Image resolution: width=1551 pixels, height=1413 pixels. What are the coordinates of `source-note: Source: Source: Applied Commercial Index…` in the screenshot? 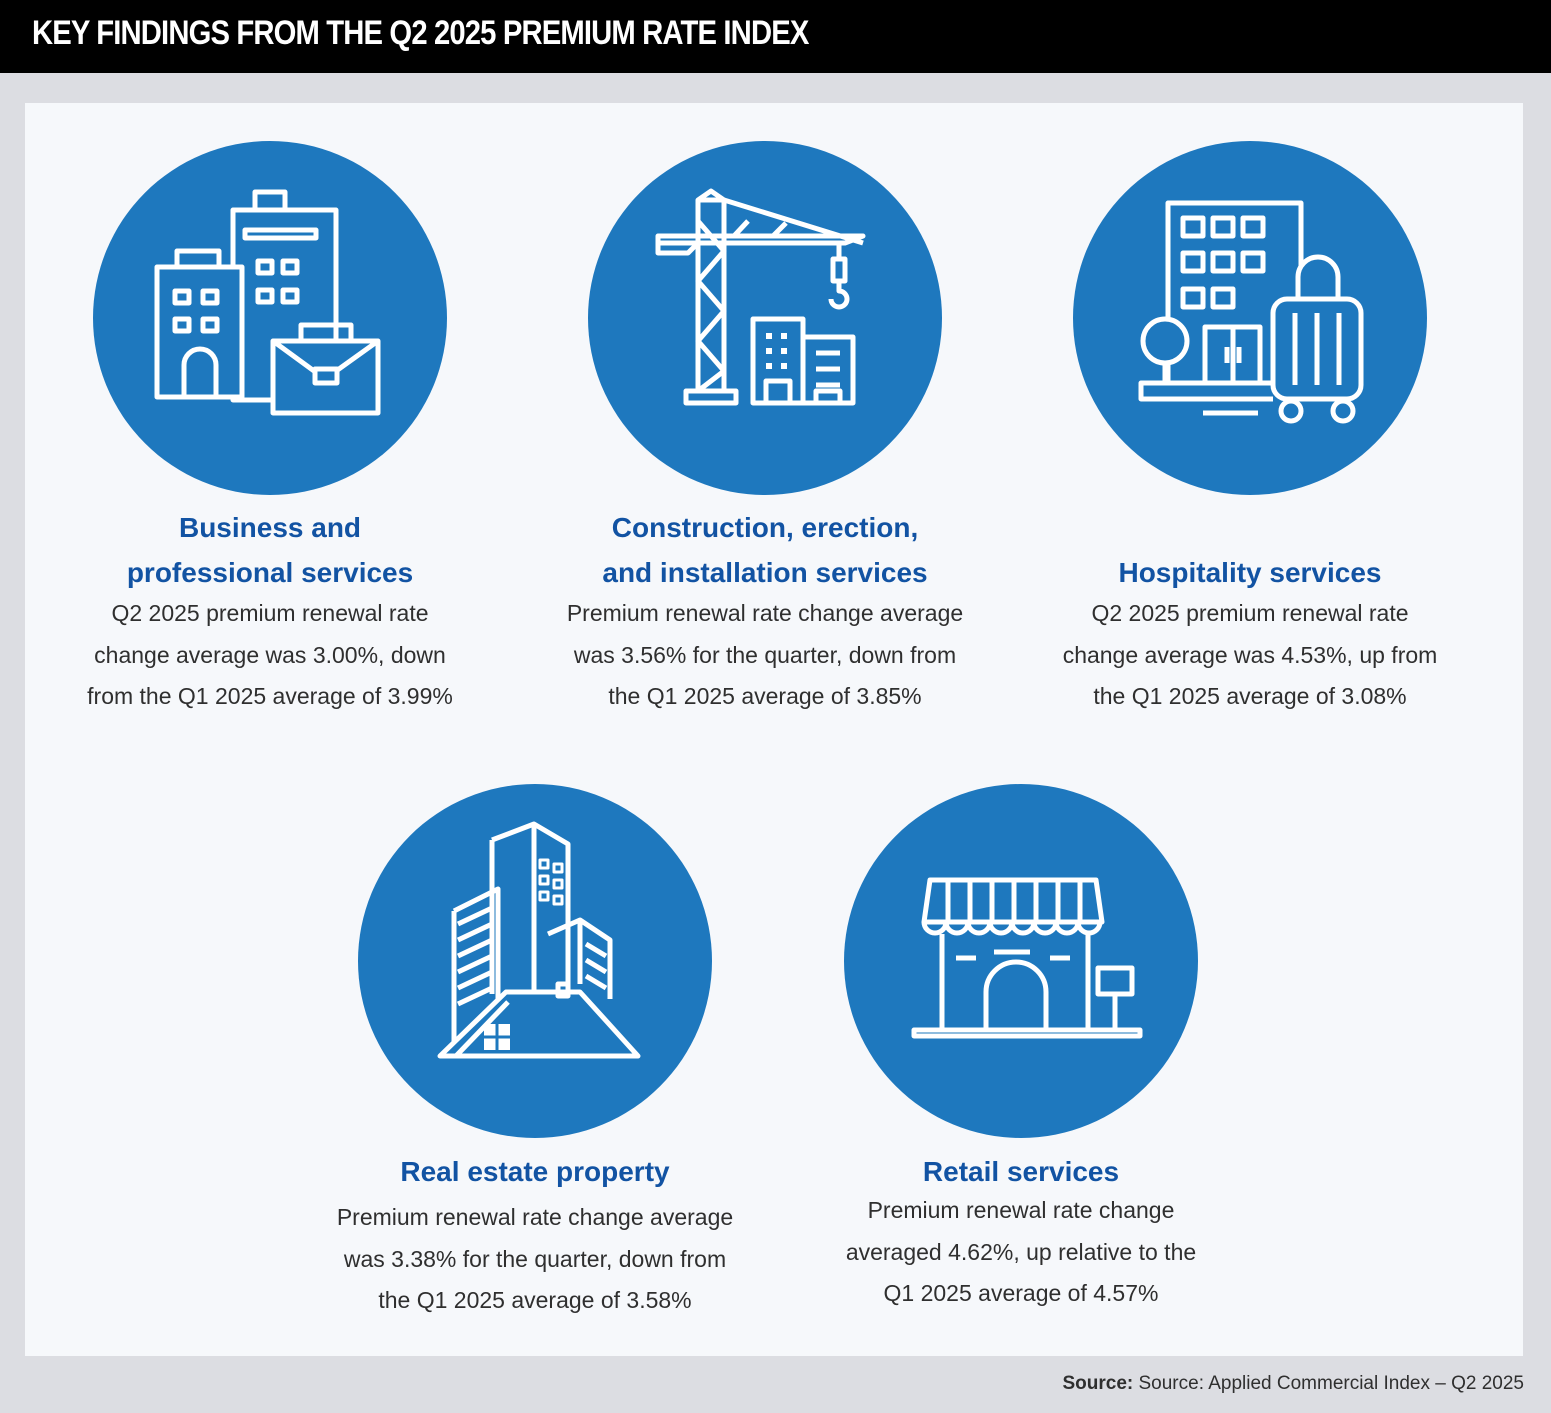 It's located at (1293, 1384).